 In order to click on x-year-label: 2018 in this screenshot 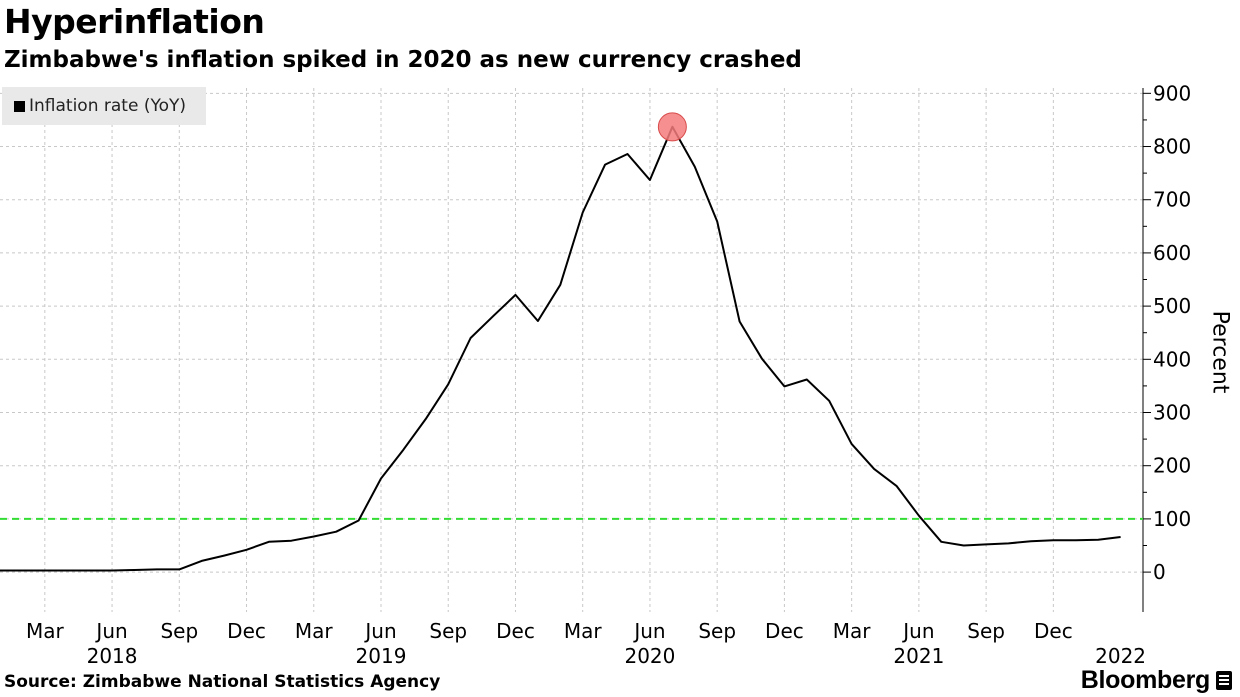, I will do `click(112, 656)`.